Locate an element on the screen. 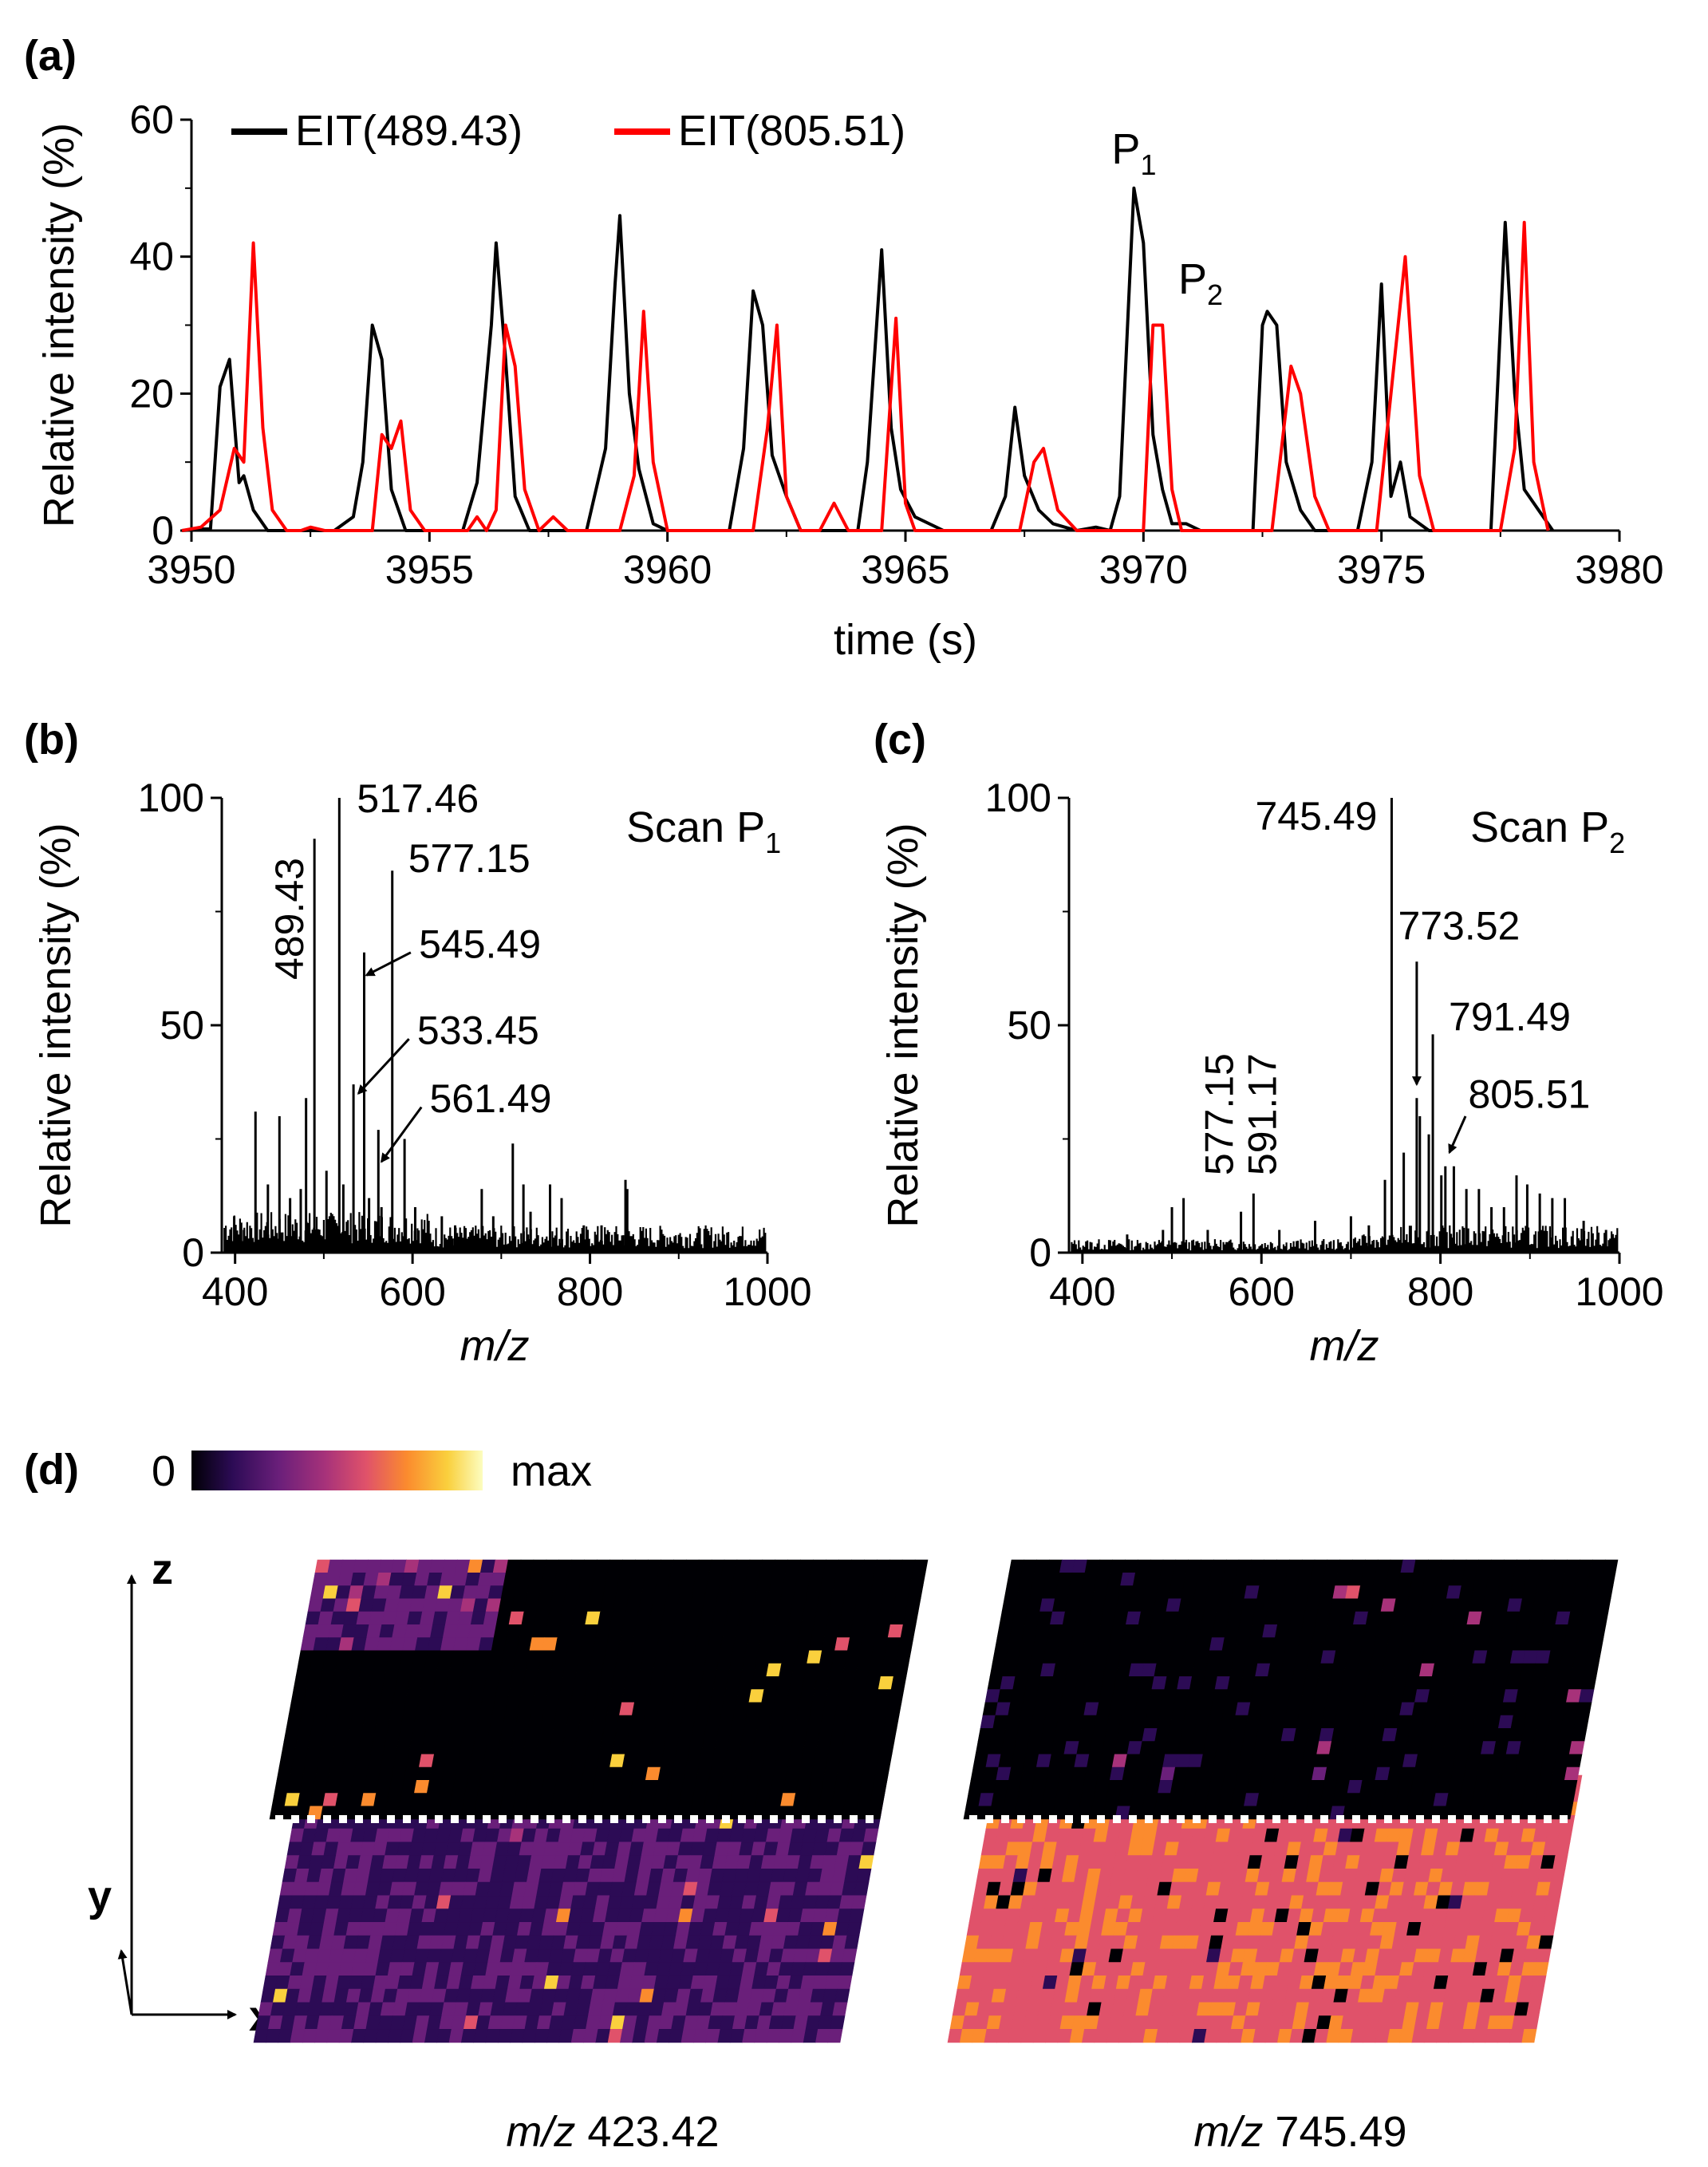 This screenshot has width=1708, height=2167. panel-label-d: (d) is located at coordinates (51, 1470).